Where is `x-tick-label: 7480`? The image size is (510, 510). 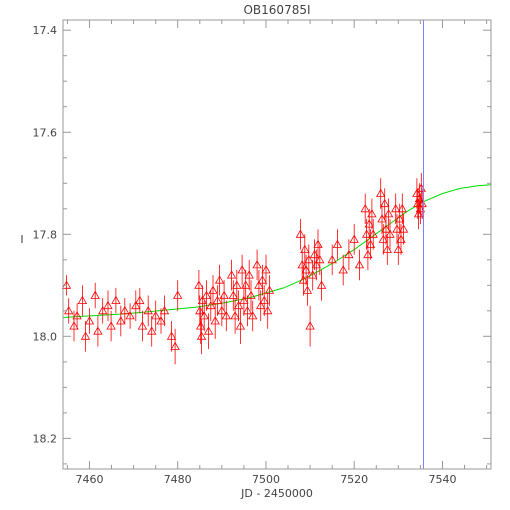
x-tick-label: 7480 is located at coordinates (178, 479).